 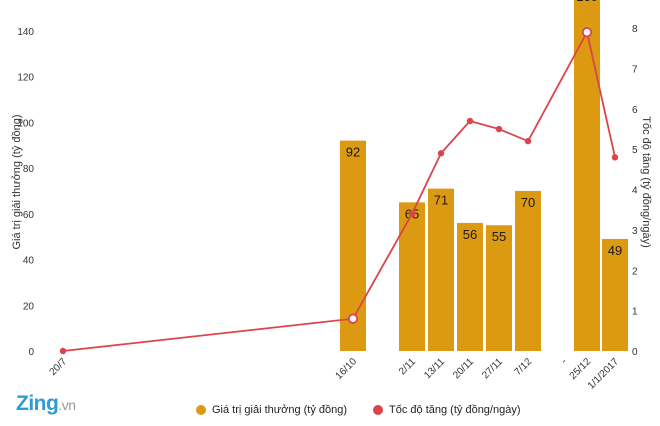 I want to click on x-tick-label: 16/10, so click(x=347, y=369).